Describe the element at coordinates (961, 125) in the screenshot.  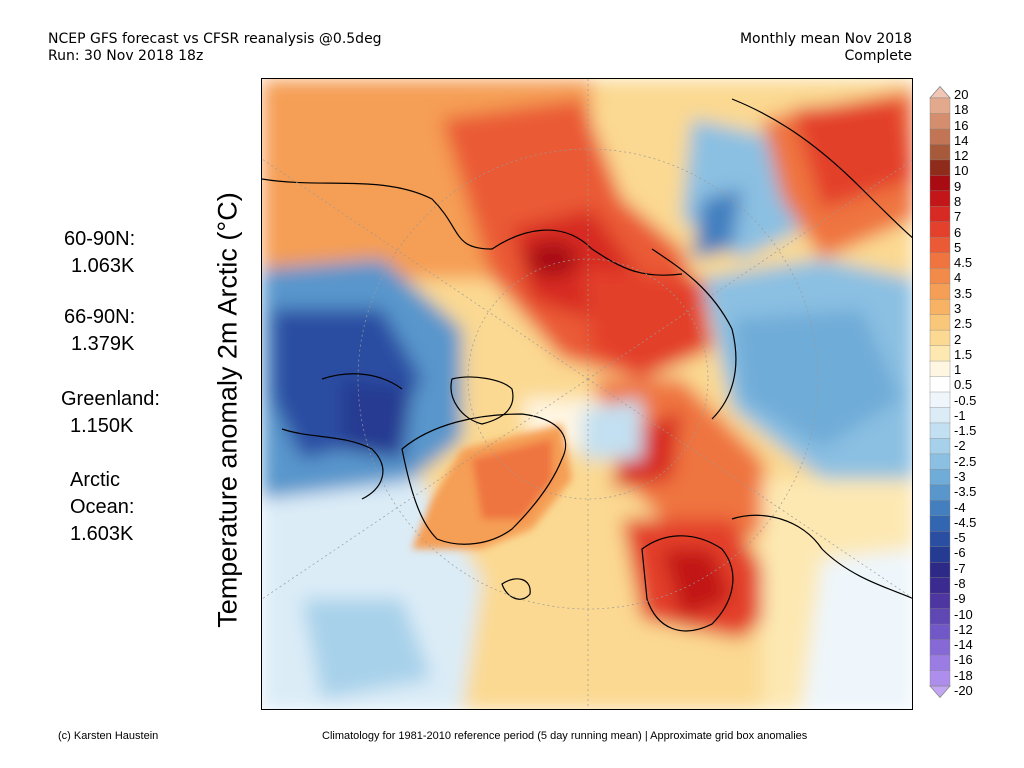
I see `colorbar-tick-label: 16` at that location.